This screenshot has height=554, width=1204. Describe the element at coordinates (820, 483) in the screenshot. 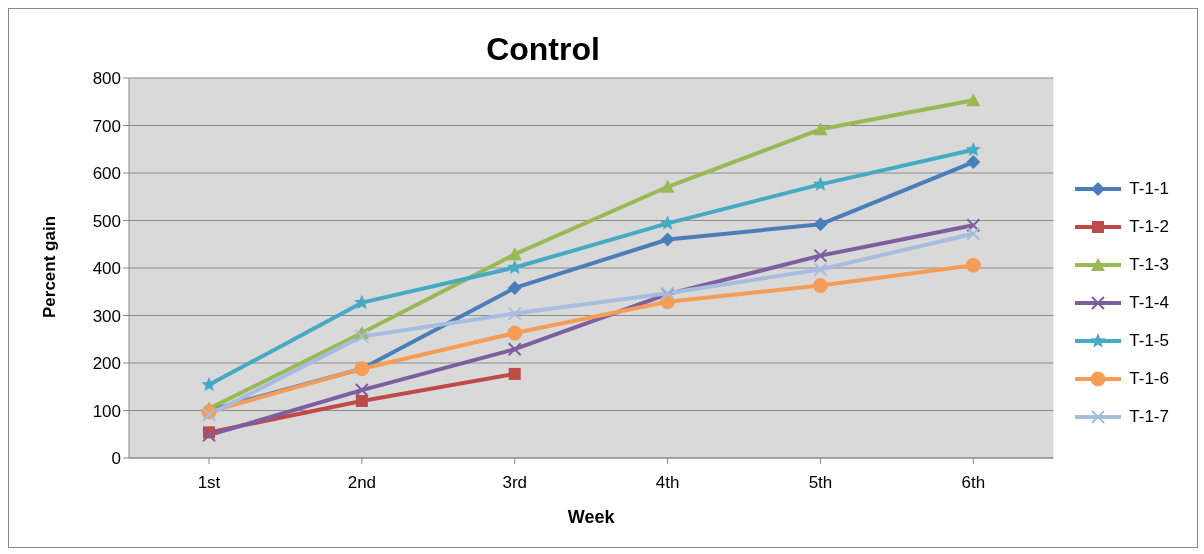

I see `x-tick-label: 5th` at that location.